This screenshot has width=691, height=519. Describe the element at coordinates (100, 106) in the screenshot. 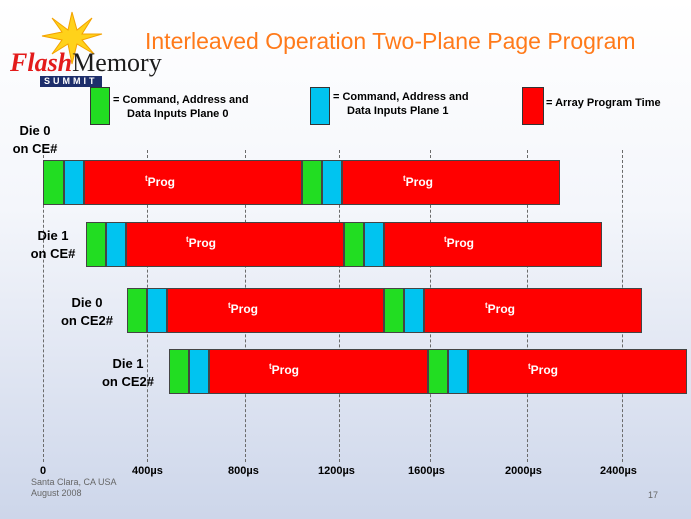

I see `legend-swatch-plane0` at that location.